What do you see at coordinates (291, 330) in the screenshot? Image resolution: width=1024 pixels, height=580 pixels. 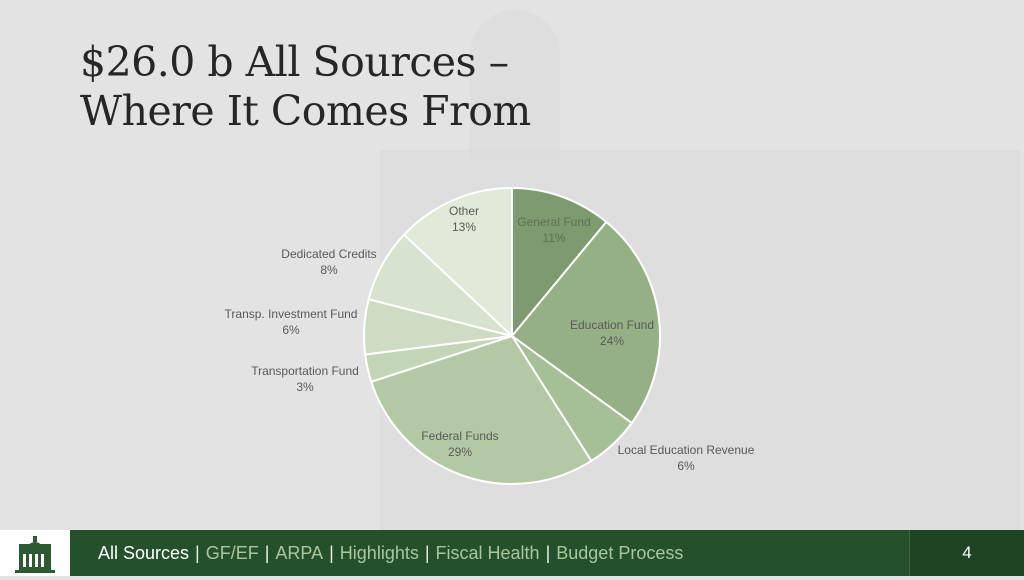 I see `slice-value-transp-investment-fund: 6%` at bounding box center [291, 330].